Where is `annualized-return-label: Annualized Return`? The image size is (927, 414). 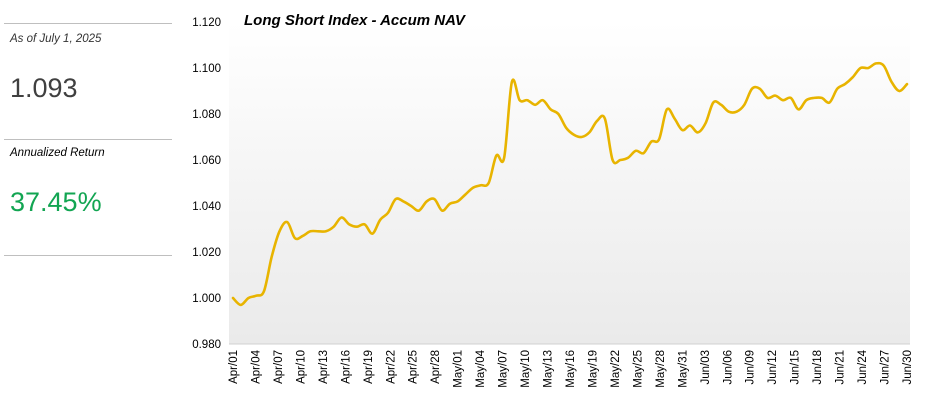 annualized-return-label: Annualized Return is located at coordinates (57, 153).